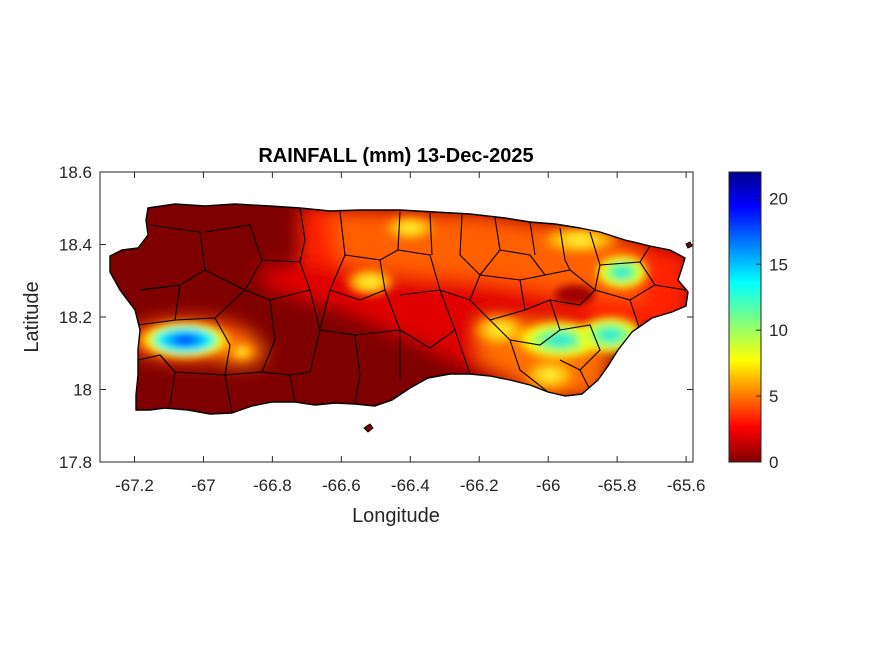 This screenshot has height=656, width=875. Describe the element at coordinates (686, 485) in the screenshot. I see `x-tick-label: -65.6` at that location.